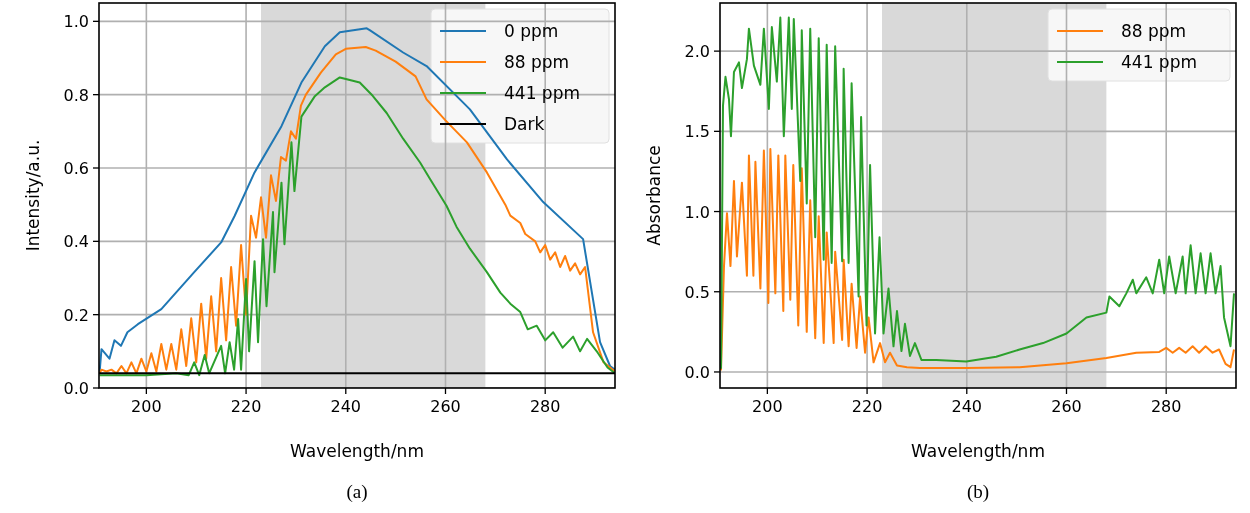 This screenshot has width=1250, height=513. What do you see at coordinates (76, 315) in the screenshot?
I see `y-tick-label: 0.2` at bounding box center [76, 315].